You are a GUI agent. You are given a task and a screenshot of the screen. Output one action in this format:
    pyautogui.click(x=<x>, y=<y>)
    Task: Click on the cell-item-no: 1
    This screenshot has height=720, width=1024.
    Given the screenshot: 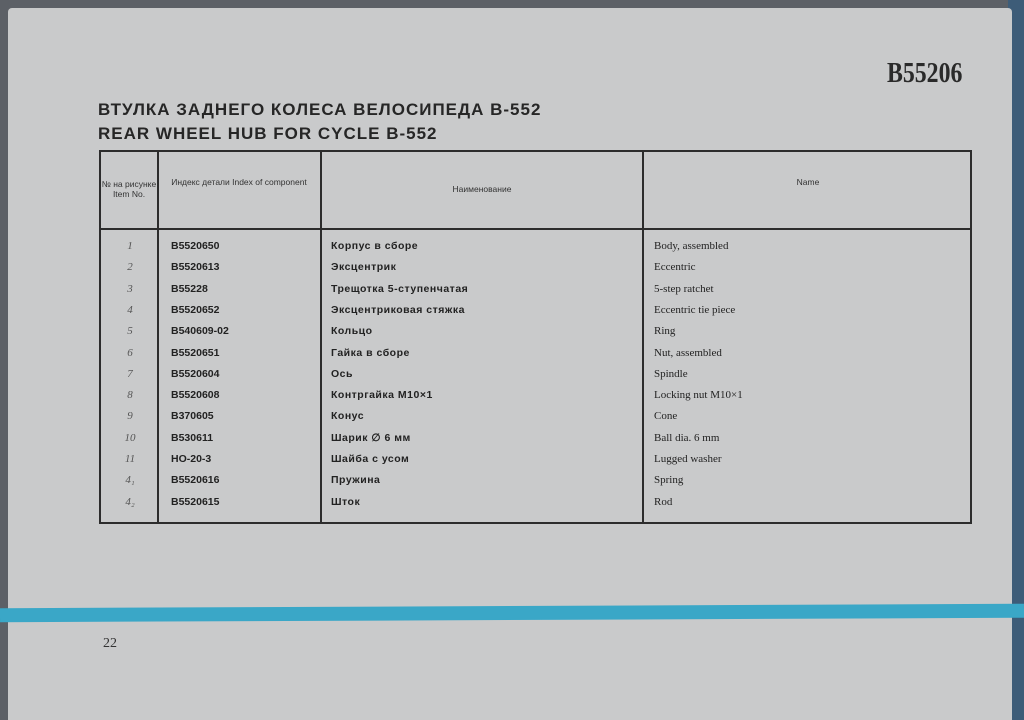 What is the action you would take?
    pyautogui.click(x=130, y=246)
    